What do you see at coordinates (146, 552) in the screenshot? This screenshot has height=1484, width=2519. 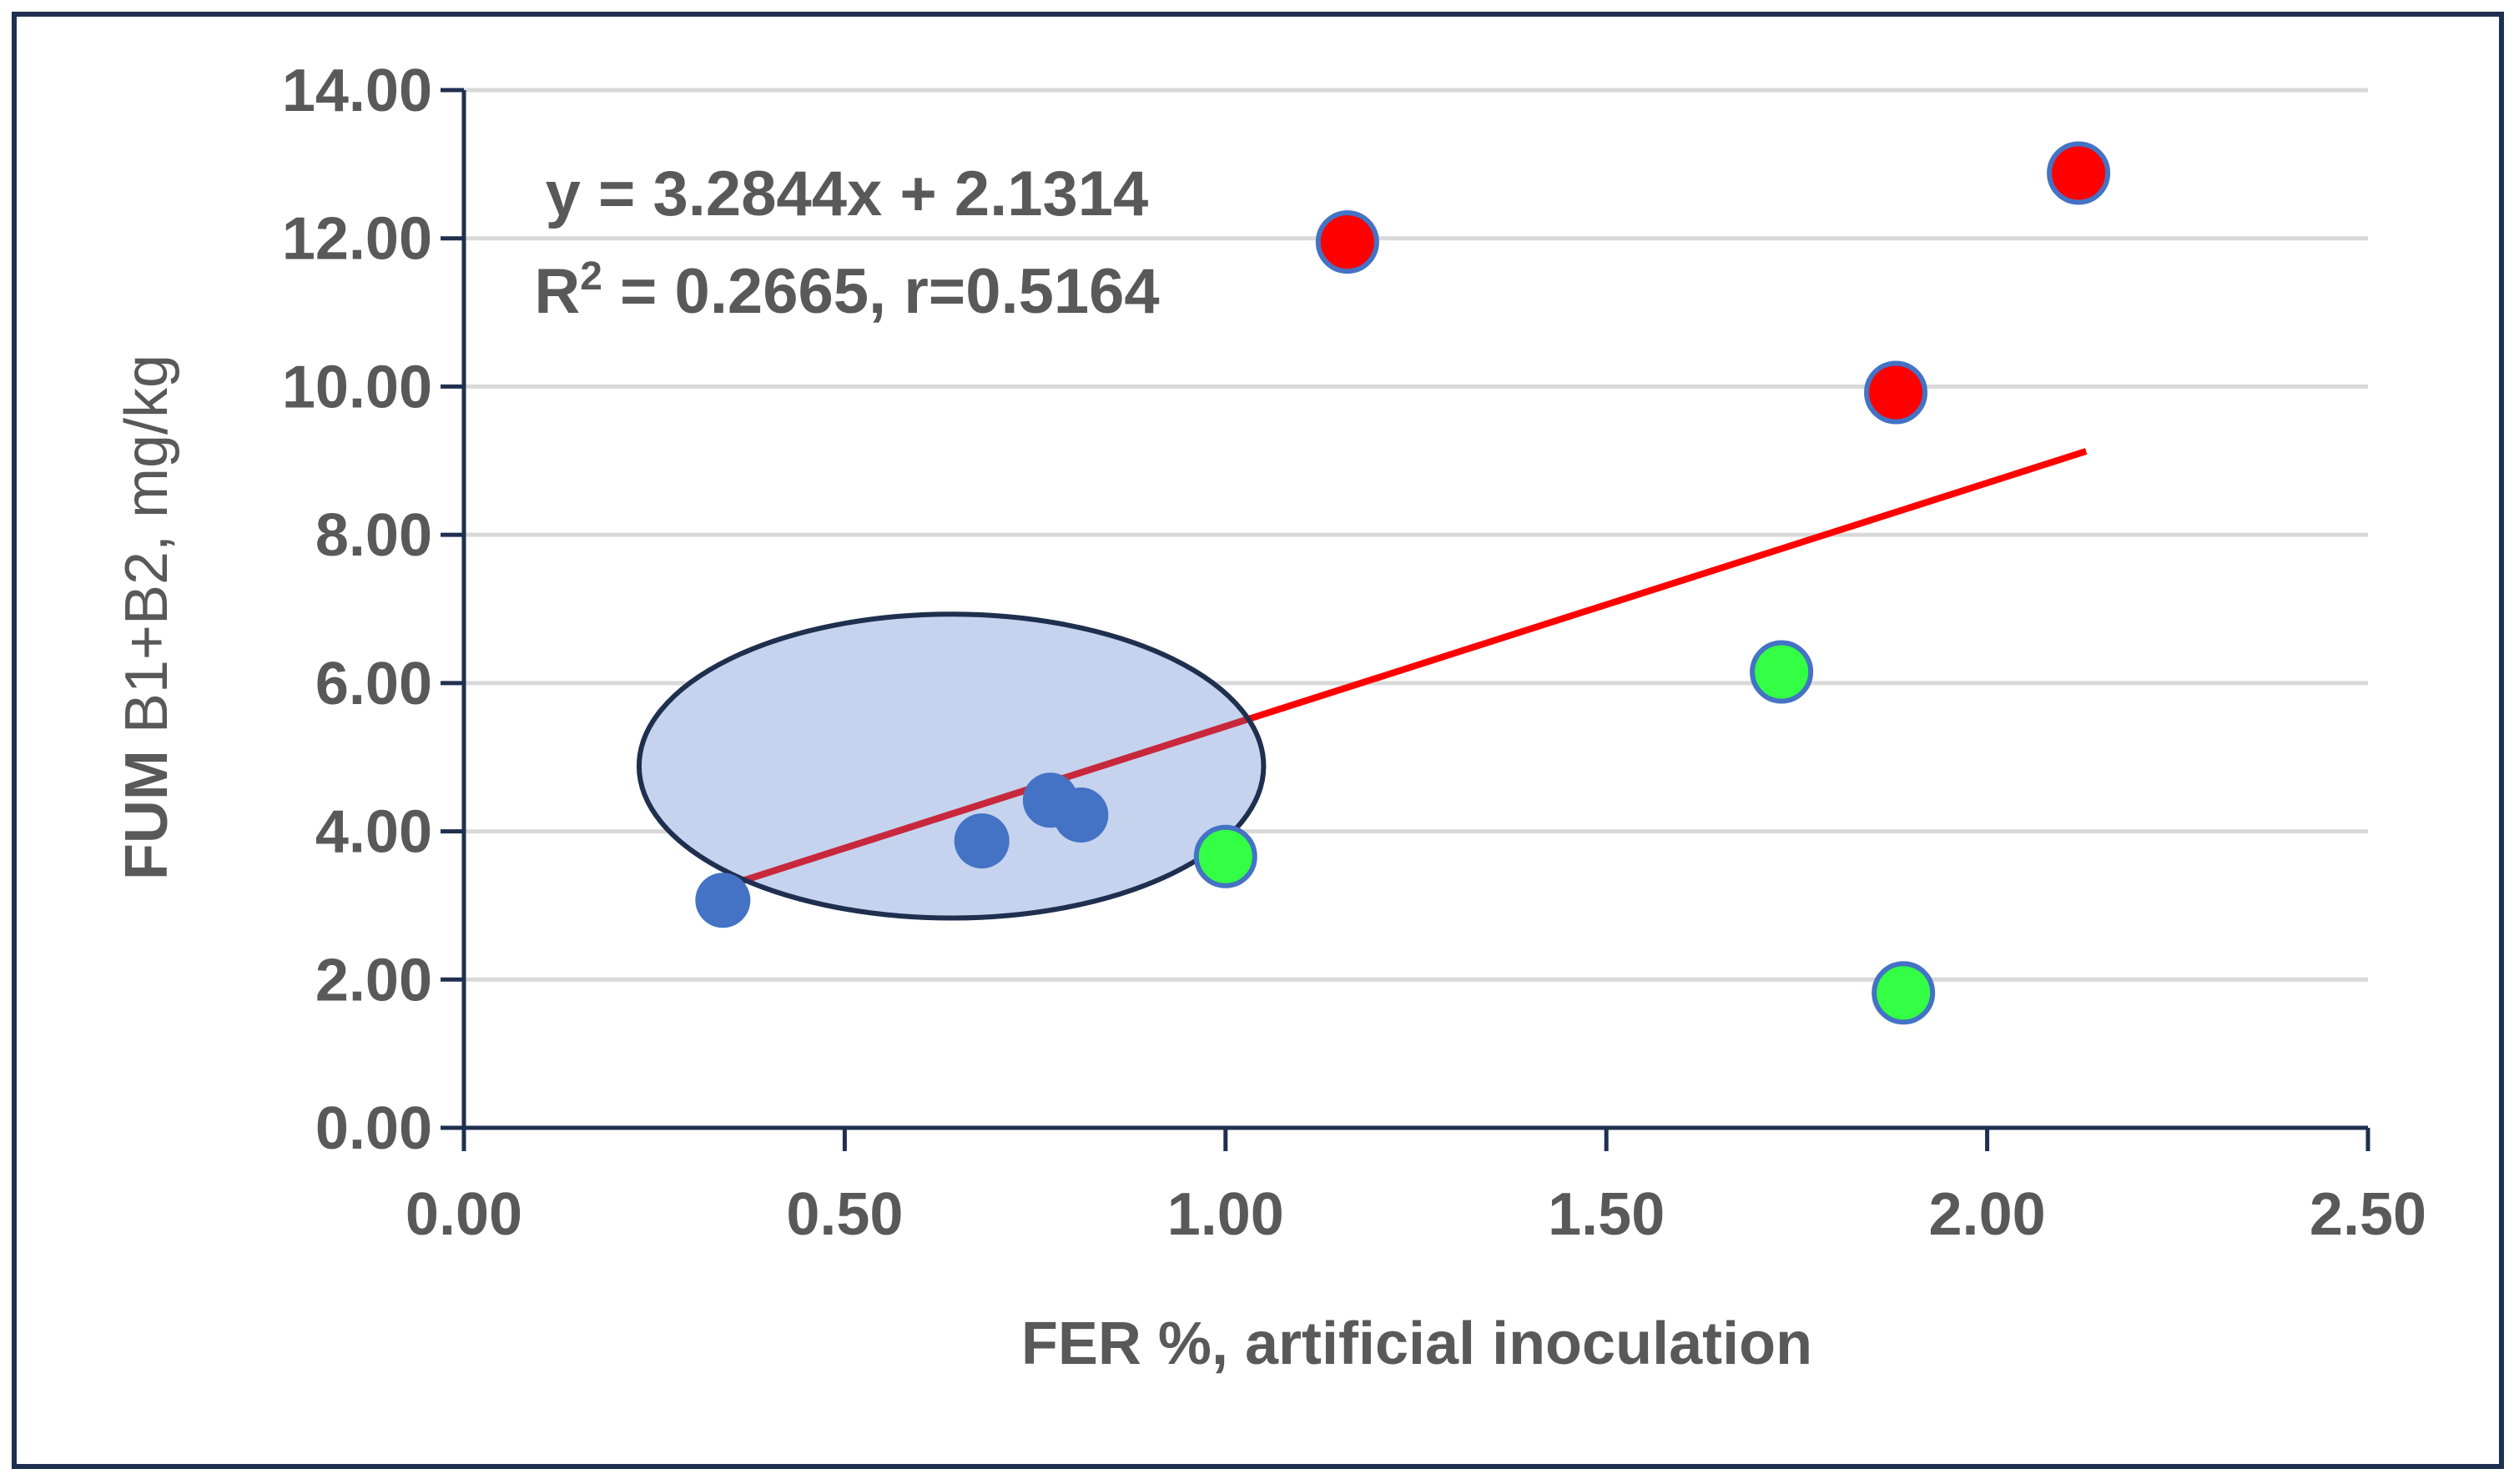 I see `y-axis-title-rest: B1+B2, mg/kg` at bounding box center [146, 552].